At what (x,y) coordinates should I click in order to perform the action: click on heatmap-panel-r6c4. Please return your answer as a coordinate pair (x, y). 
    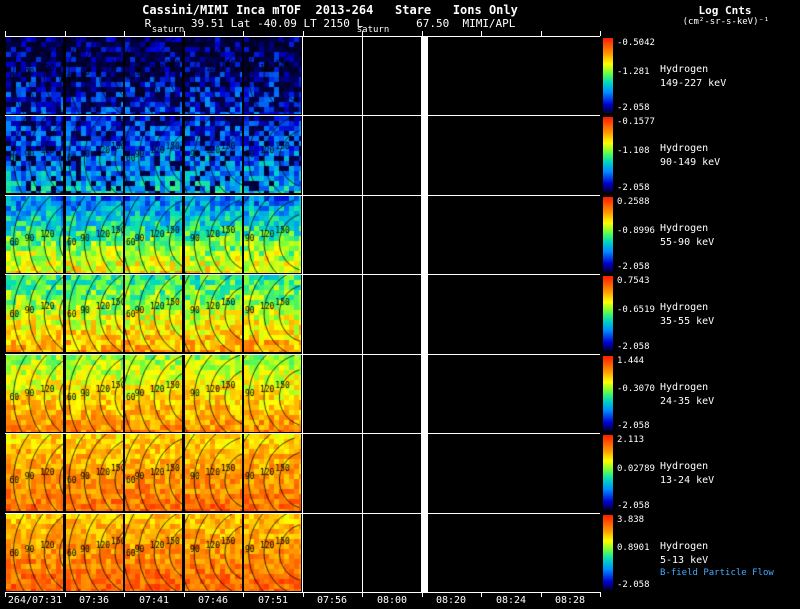
    Looking at the image, I should click on (272, 552).